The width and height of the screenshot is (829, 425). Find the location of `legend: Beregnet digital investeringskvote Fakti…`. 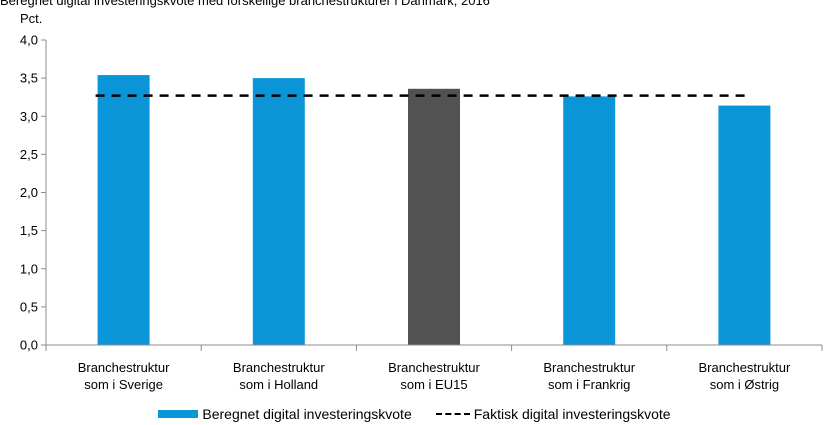

legend: Beregnet digital investeringskvote Fakti… is located at coordinates (414, 414).